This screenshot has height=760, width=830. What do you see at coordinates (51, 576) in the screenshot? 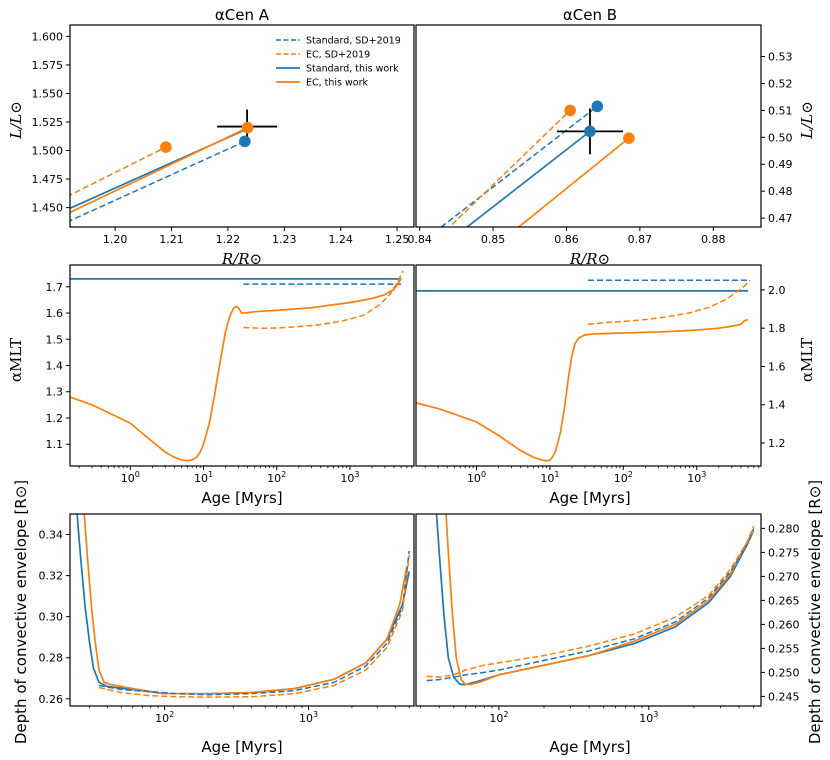
I see `y-tick-label: 0.32` at bounding box center [51, 576].